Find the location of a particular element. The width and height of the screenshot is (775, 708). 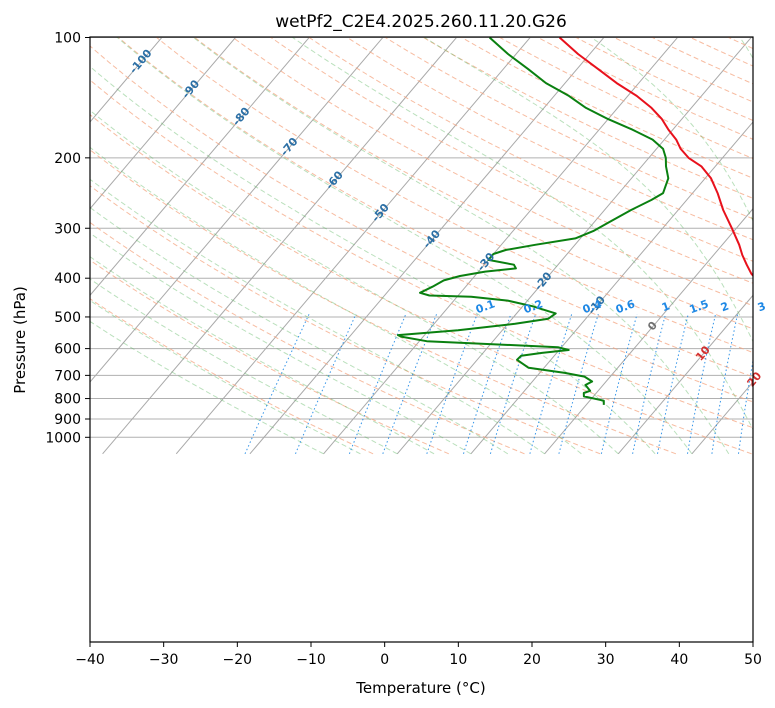

y-tick-label: 400 is located at coordinates (67, 279).